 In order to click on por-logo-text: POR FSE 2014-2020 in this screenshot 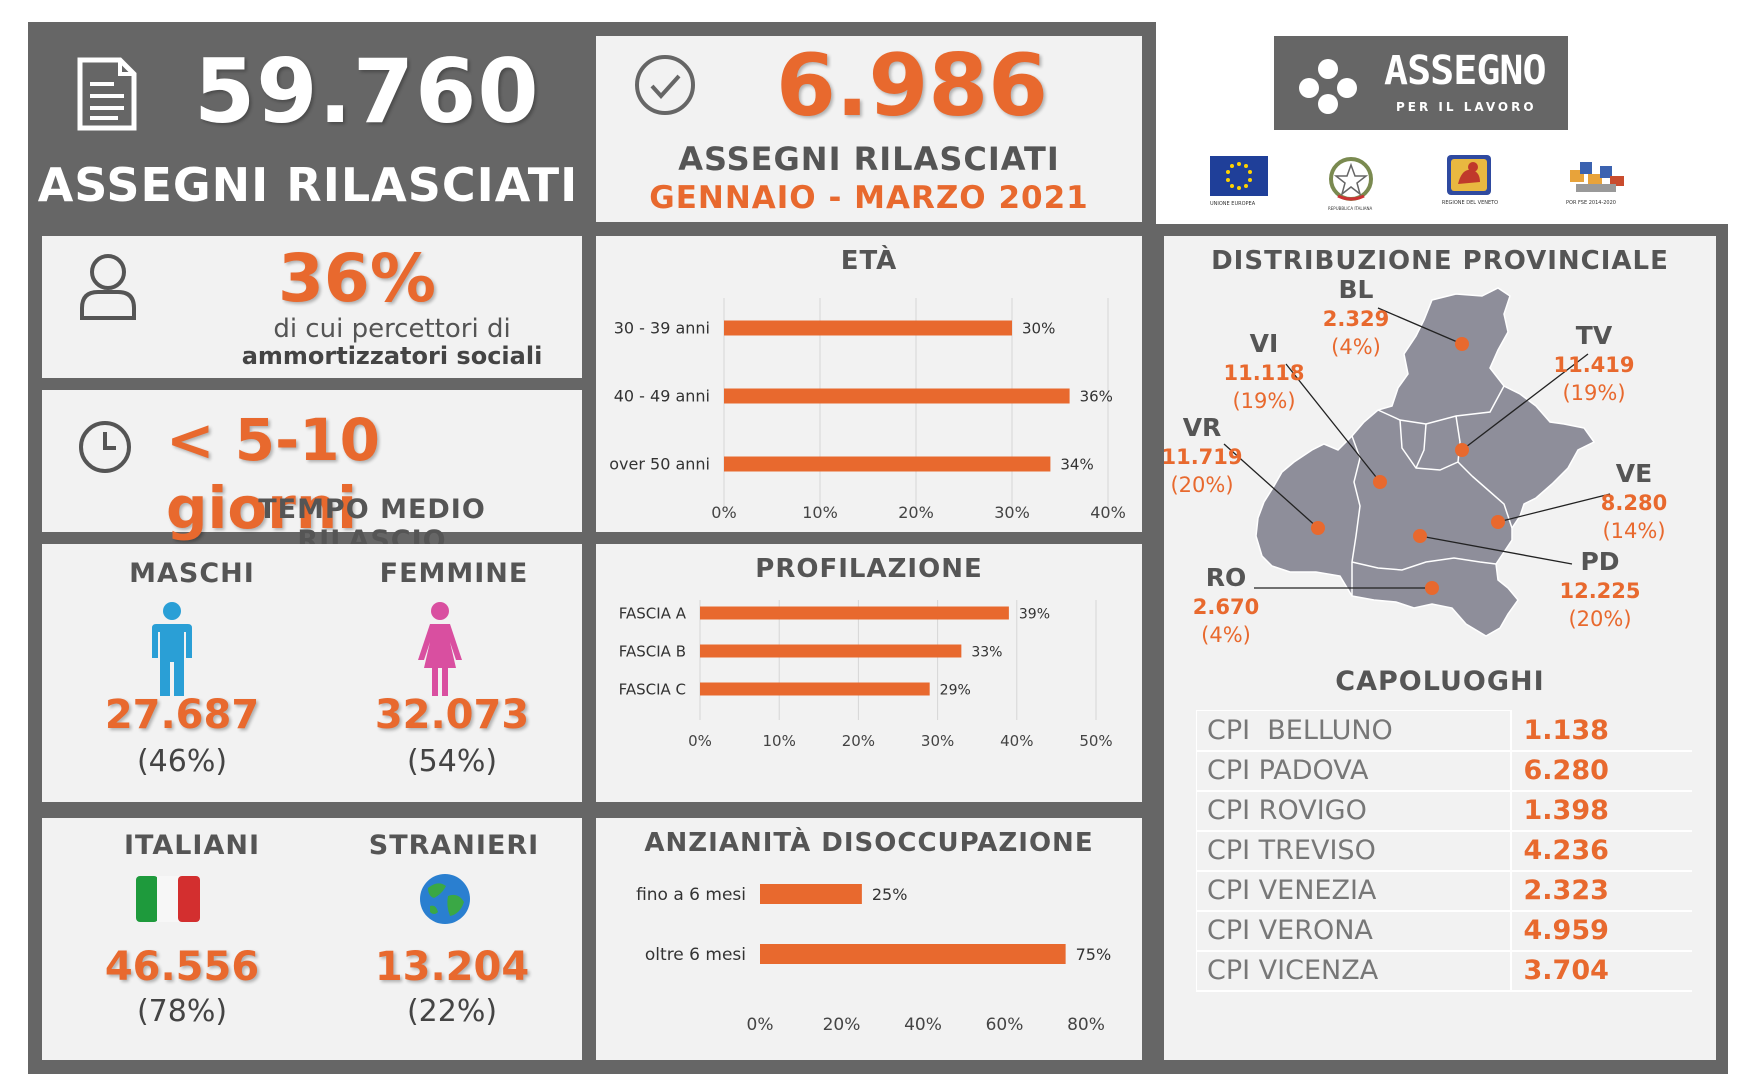, I will do `click(1591, 203)`.